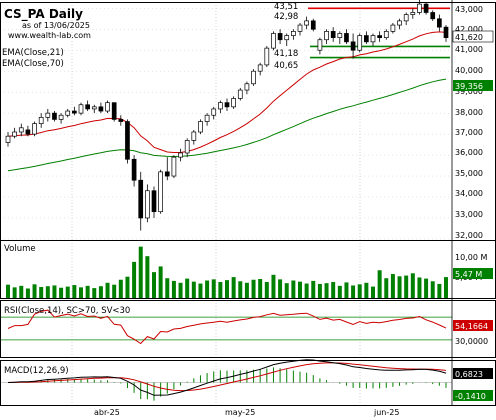 The image size is (496, 420). I want to click on rsi-tag: 54,1664, so click(471, 326).